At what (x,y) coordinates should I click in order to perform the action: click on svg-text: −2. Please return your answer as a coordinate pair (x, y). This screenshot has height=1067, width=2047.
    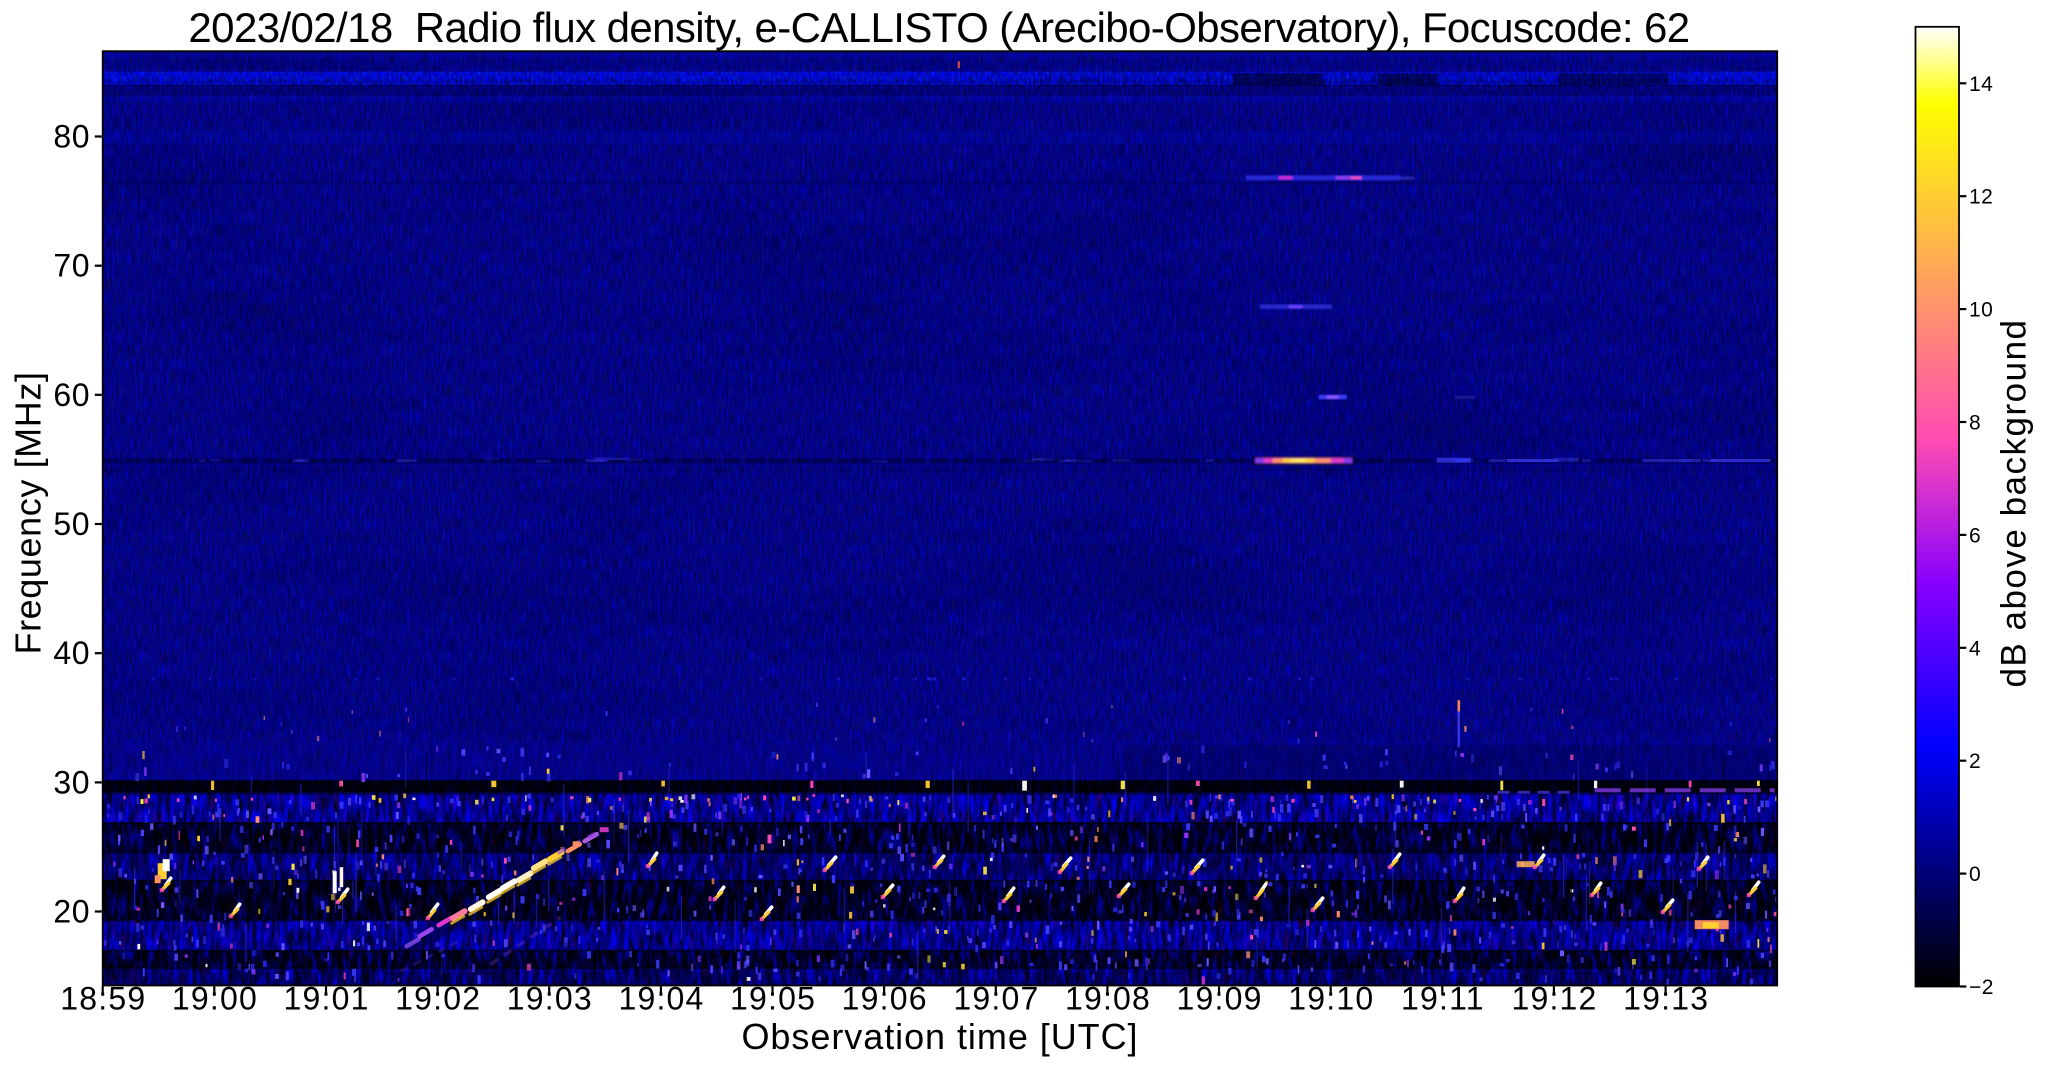
    Looking at the image, I should click on (1981, 987).